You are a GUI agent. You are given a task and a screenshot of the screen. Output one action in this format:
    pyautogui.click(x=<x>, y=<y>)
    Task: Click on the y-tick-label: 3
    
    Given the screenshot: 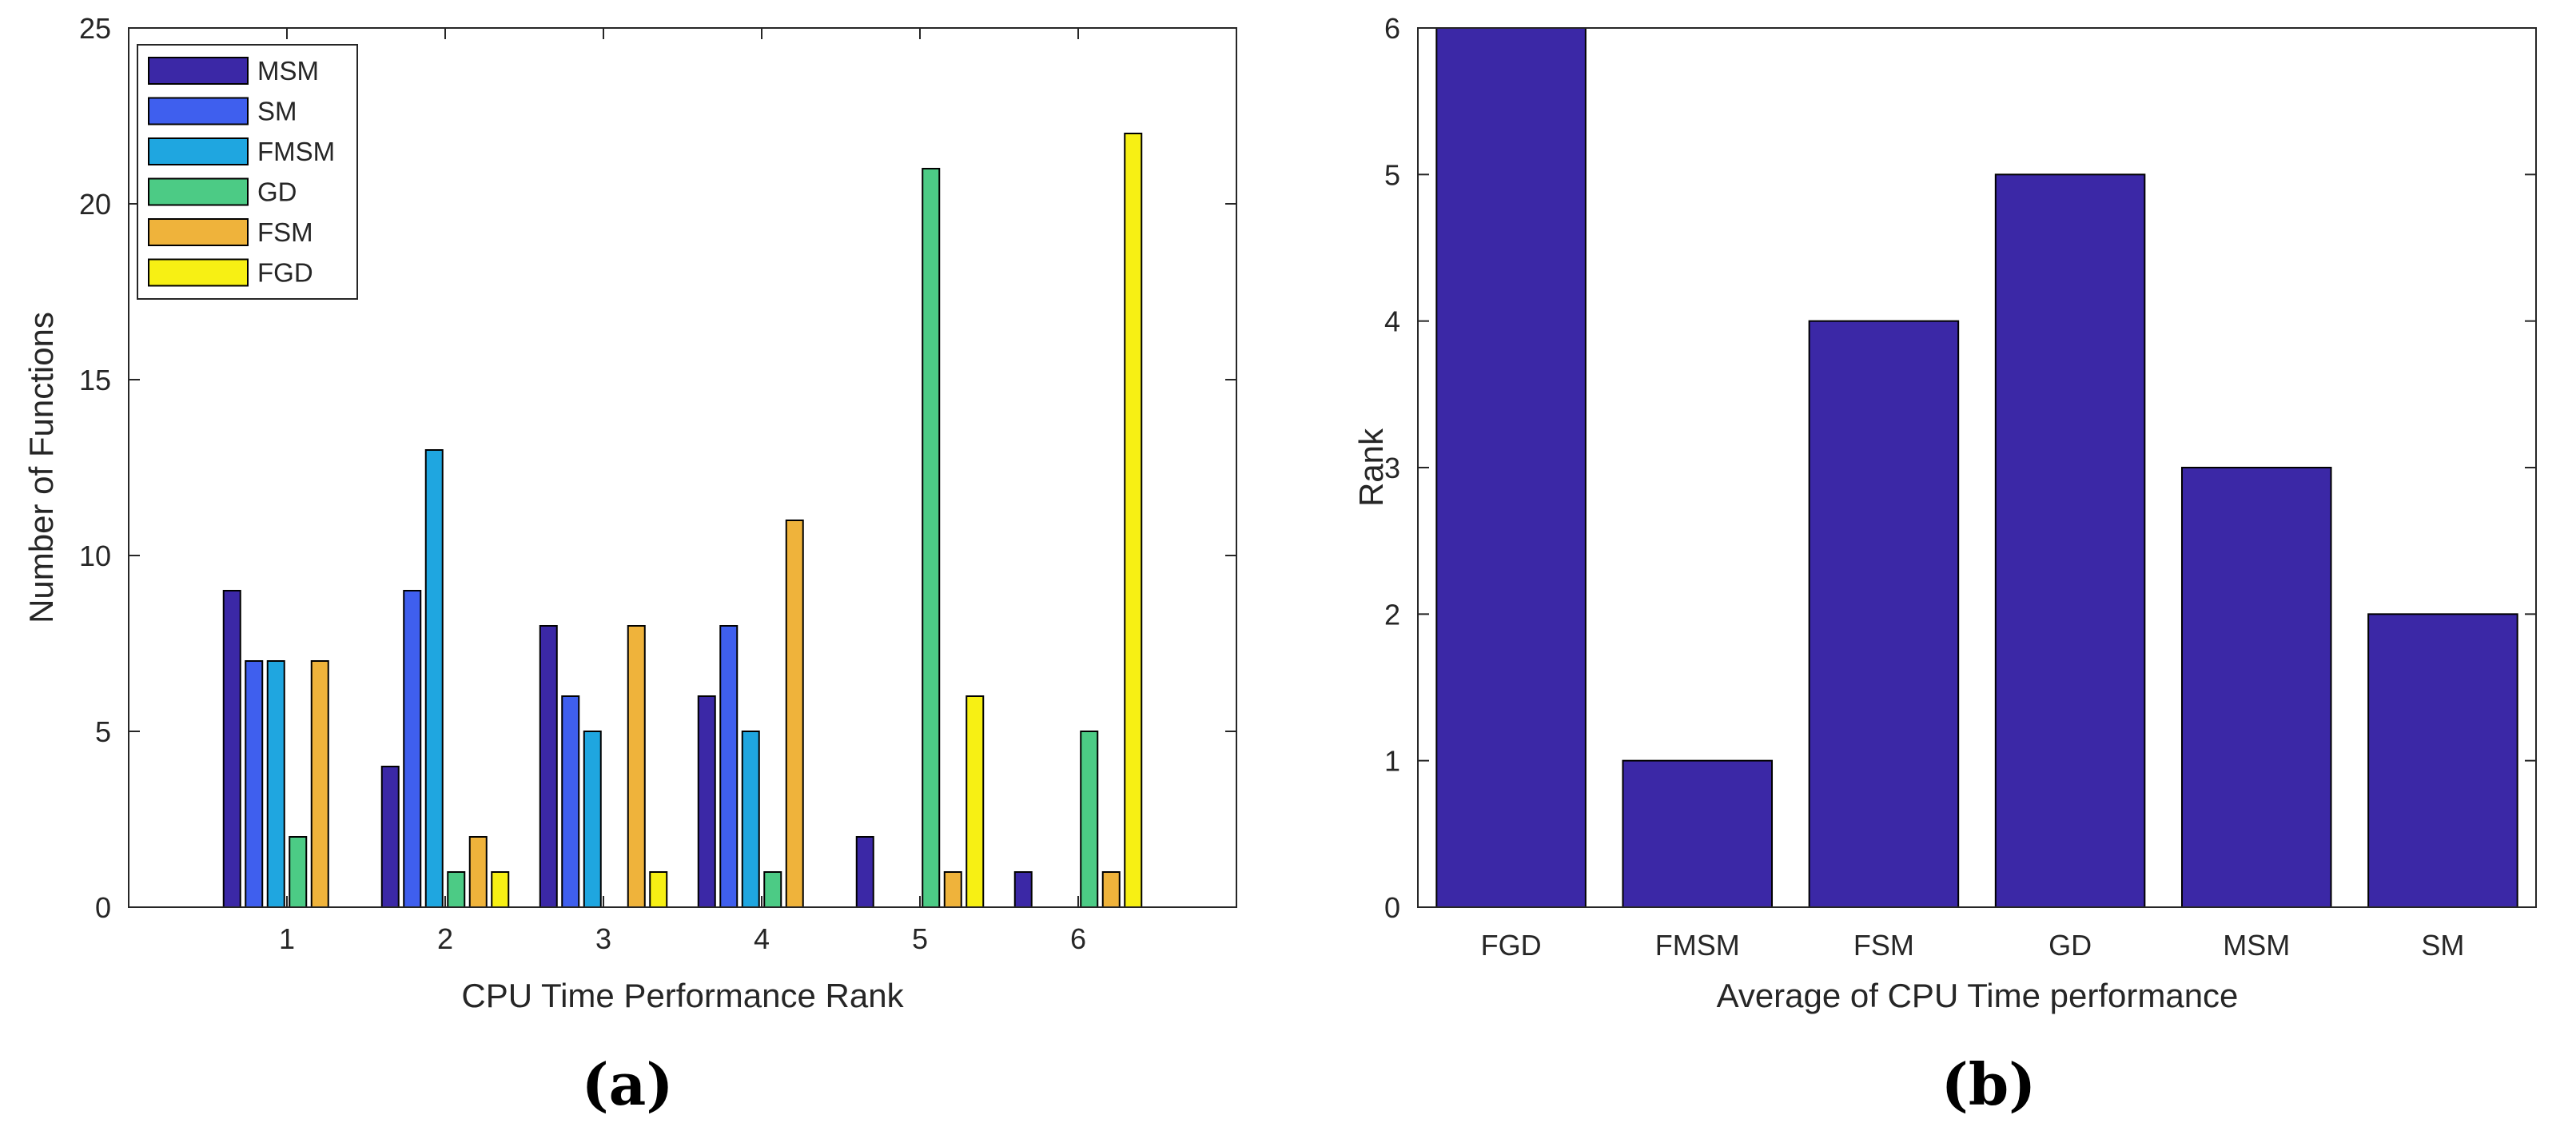 What is the action you would take?
    pyautogui.click(x=1392, y=468)
    